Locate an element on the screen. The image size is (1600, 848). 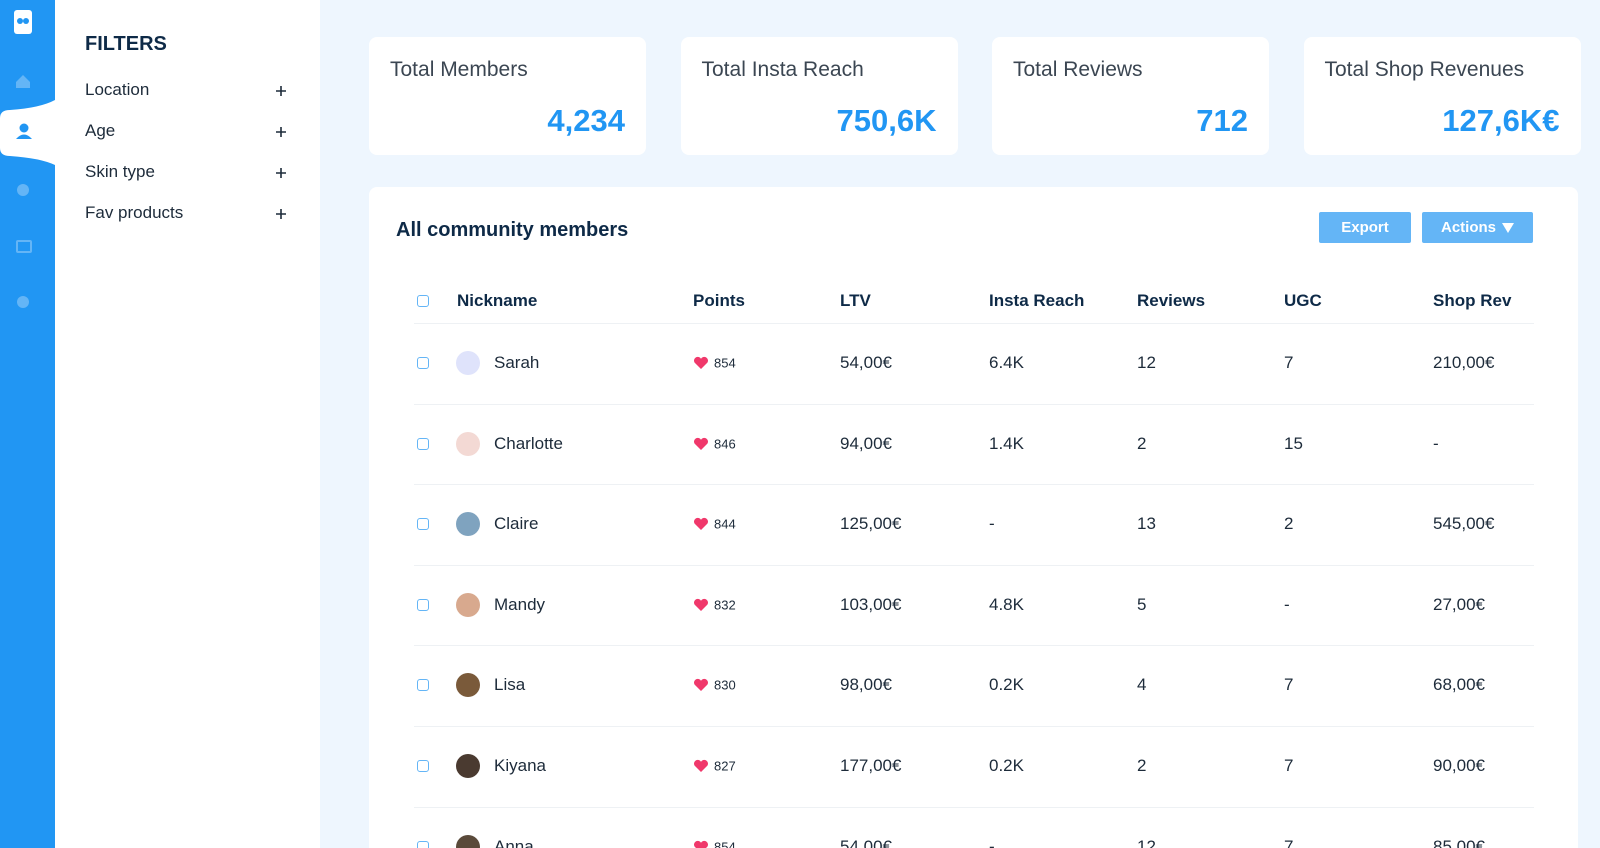
points: 830 is located at coordinates (725, 685).